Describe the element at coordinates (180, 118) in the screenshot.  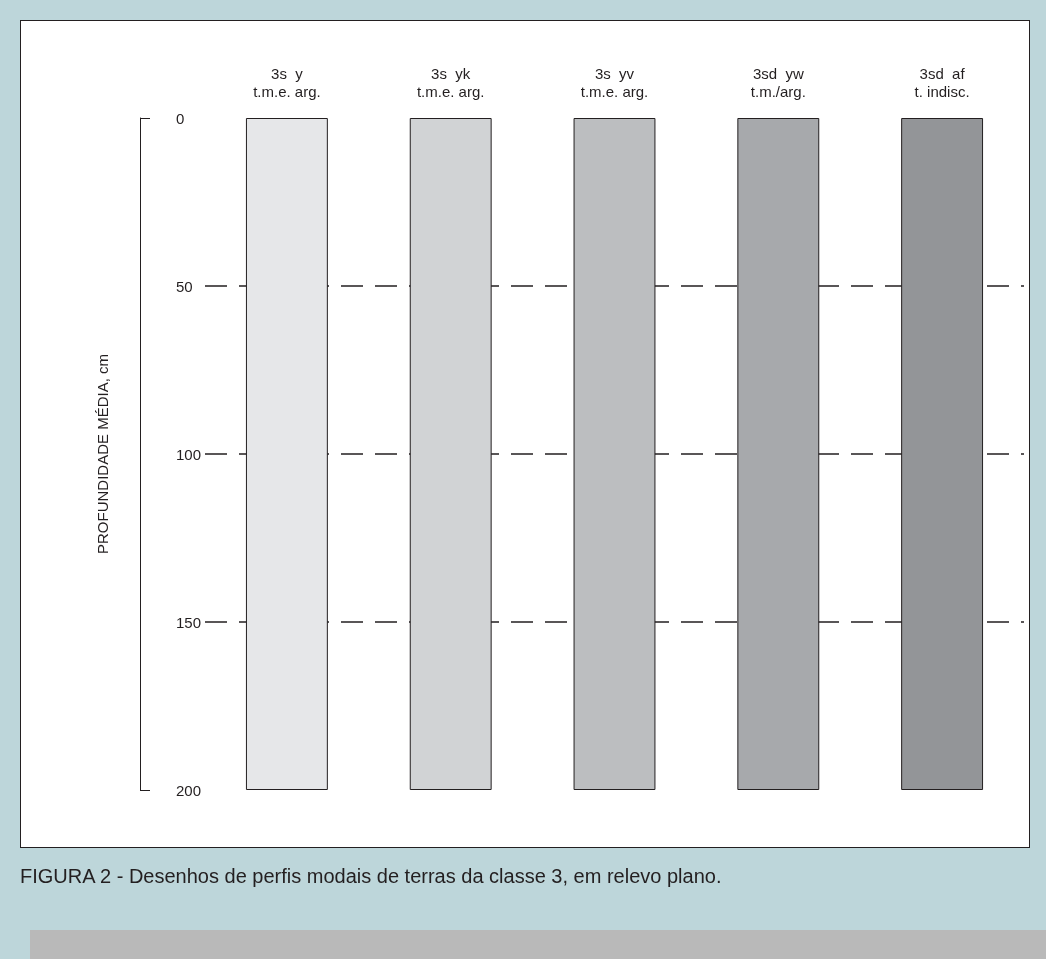
I see `y-tick-label: 0` at that location.